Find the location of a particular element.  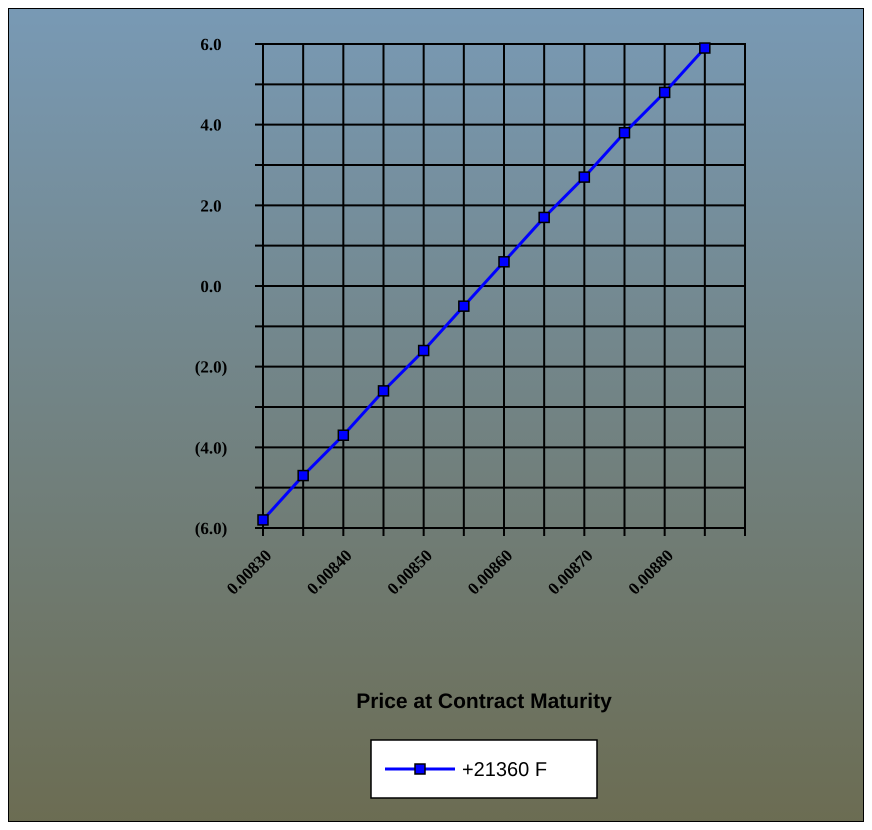

y-tick-label: (6.0) is located at coordinates (211, 528).